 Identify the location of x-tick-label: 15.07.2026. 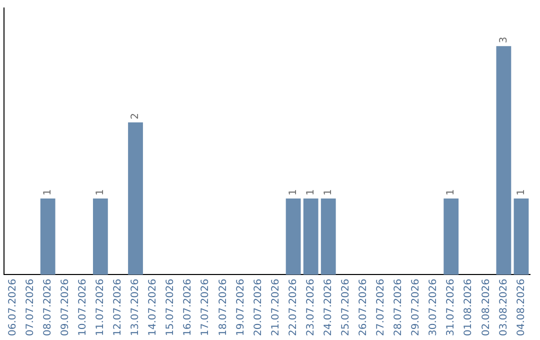
(170, 307).